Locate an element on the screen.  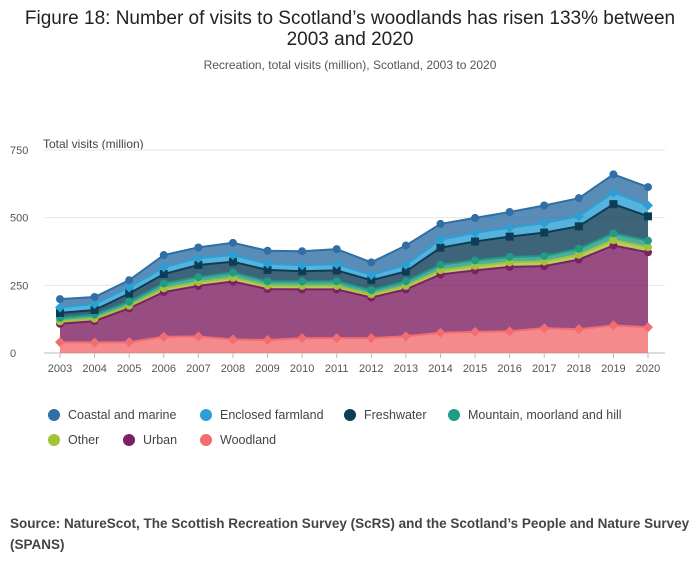
legend-label: Freshwater is located at coordinates (395, 415).